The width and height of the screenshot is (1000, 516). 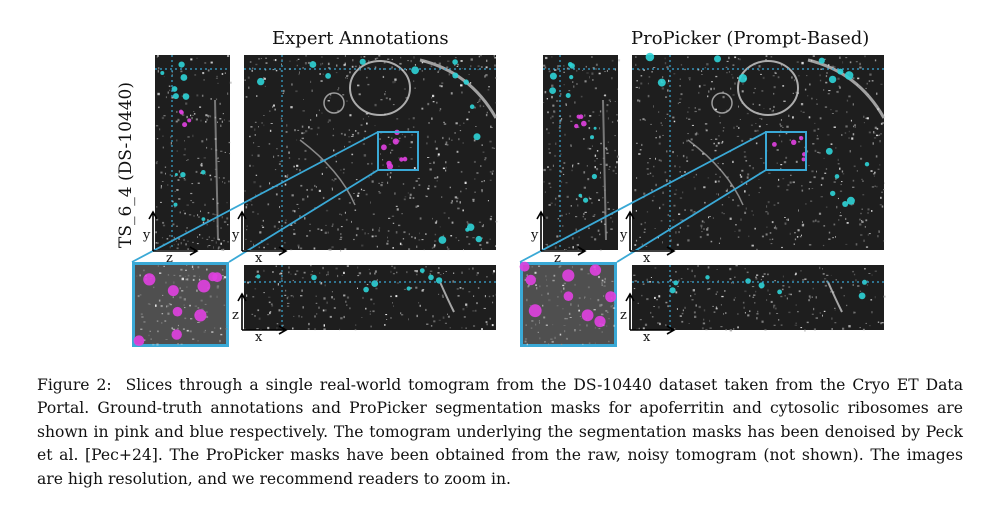 I want to click on expert-yz-axis-z: z, so click(x=169, y=258).